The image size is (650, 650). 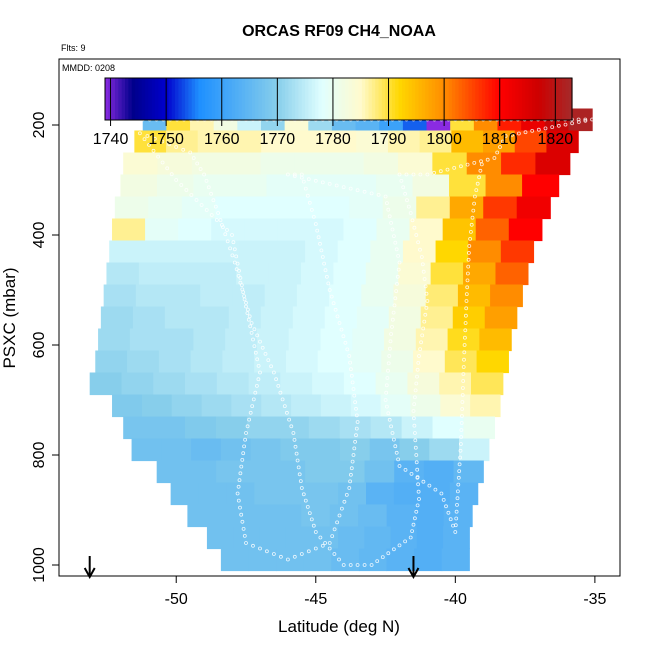 What do you see at coordinates (39, 455) in the screenshot?
I see `y-tick-label: 800` at bounding box center [39, 455].